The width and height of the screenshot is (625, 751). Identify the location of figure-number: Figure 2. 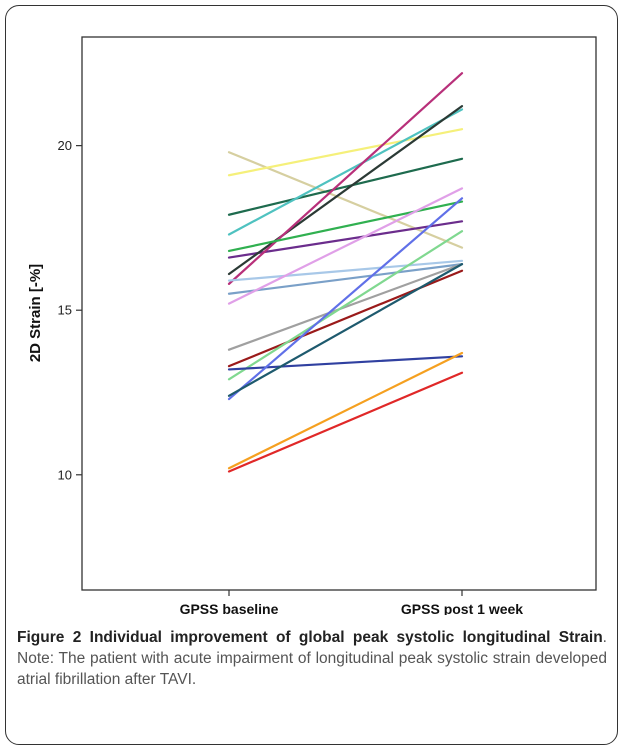
(49, 637).